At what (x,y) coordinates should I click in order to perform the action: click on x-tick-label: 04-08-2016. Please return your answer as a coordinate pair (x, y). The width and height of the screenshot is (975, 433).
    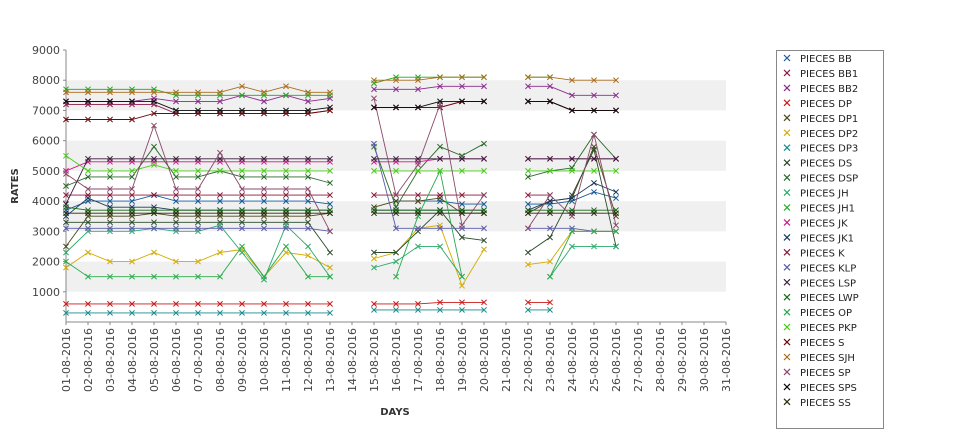
    Looking at the image, I should click on (132, 360).